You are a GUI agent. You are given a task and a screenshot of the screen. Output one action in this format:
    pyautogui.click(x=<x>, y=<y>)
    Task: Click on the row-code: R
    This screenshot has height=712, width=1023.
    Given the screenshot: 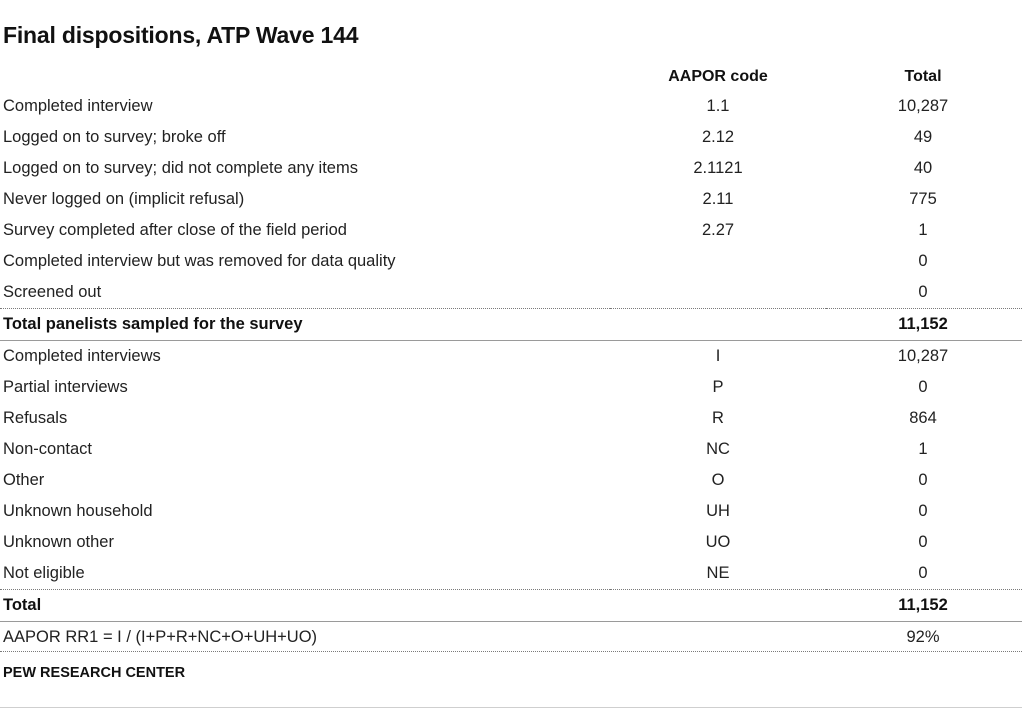 What is the action you would take?
    pyautogui.click(x=718, y=418)
    